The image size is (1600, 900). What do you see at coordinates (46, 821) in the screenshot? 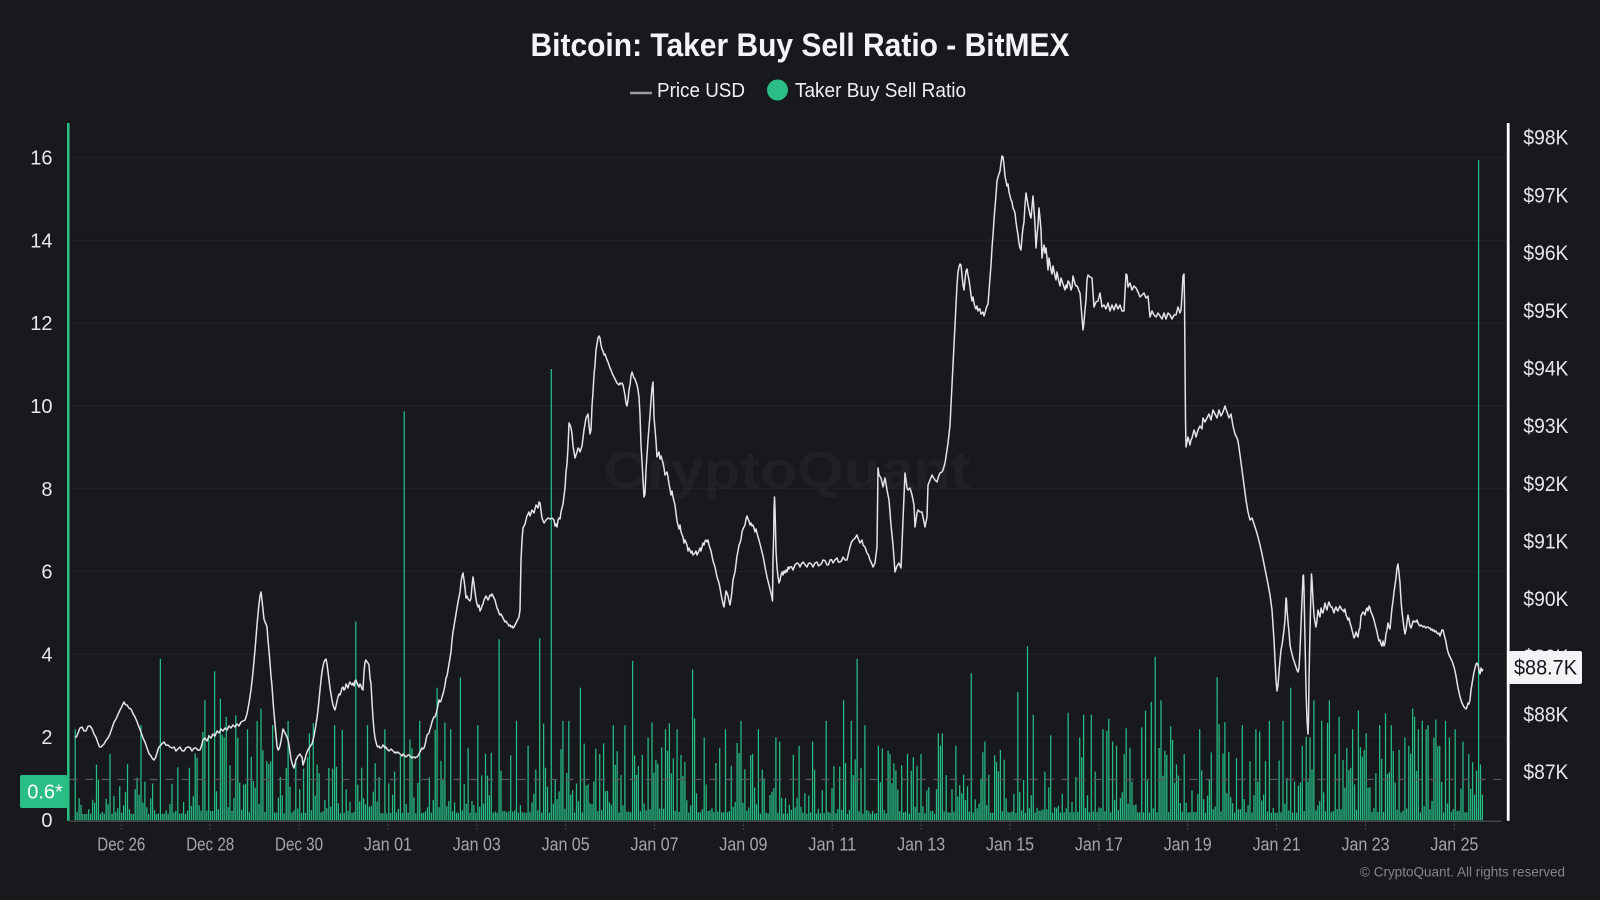
I see `svg-text: 0` at bounding box center [46, 821].